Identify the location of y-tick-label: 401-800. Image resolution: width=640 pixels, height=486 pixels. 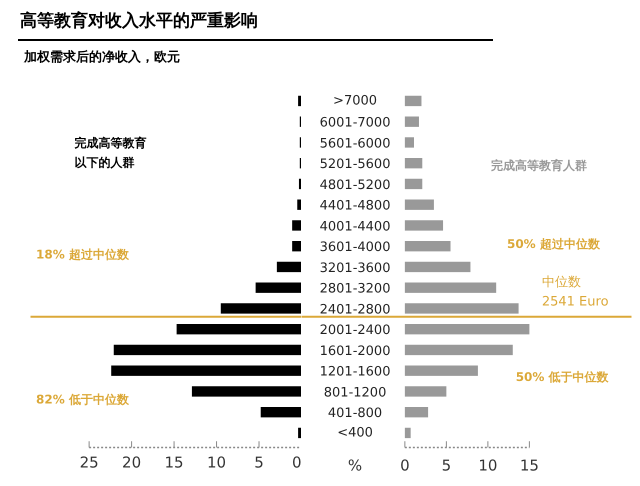
(355, 414).